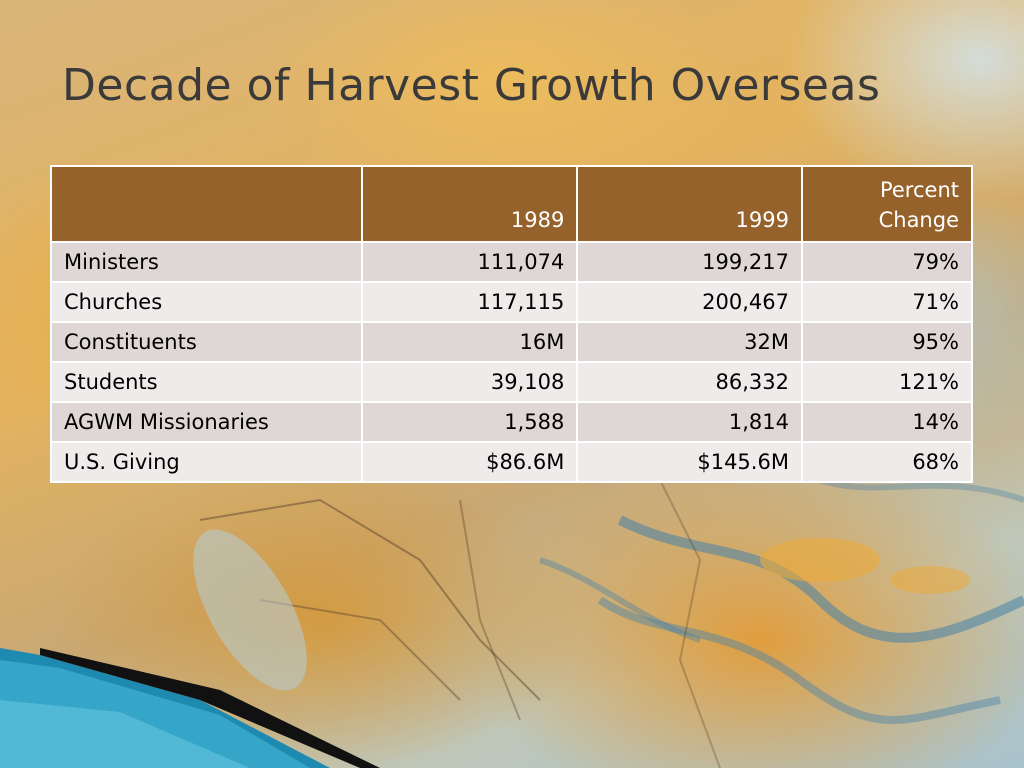 The height and width of the screenshot is (768, 1024). I want to click on value-percent-change: 68%, so click(887, 462).